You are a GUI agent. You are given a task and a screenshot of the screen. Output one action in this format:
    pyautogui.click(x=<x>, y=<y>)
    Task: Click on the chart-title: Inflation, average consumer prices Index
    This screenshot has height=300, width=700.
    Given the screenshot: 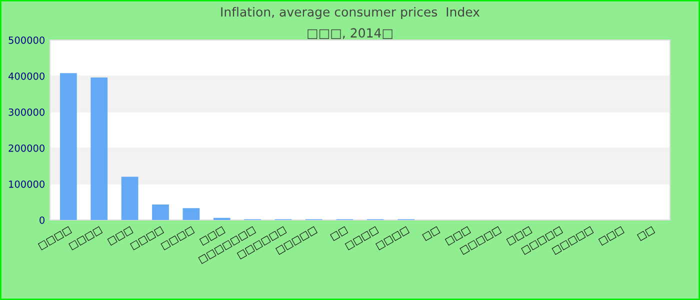 What is the action you would take?
    pyautogui.click(x=350, y=13)
    